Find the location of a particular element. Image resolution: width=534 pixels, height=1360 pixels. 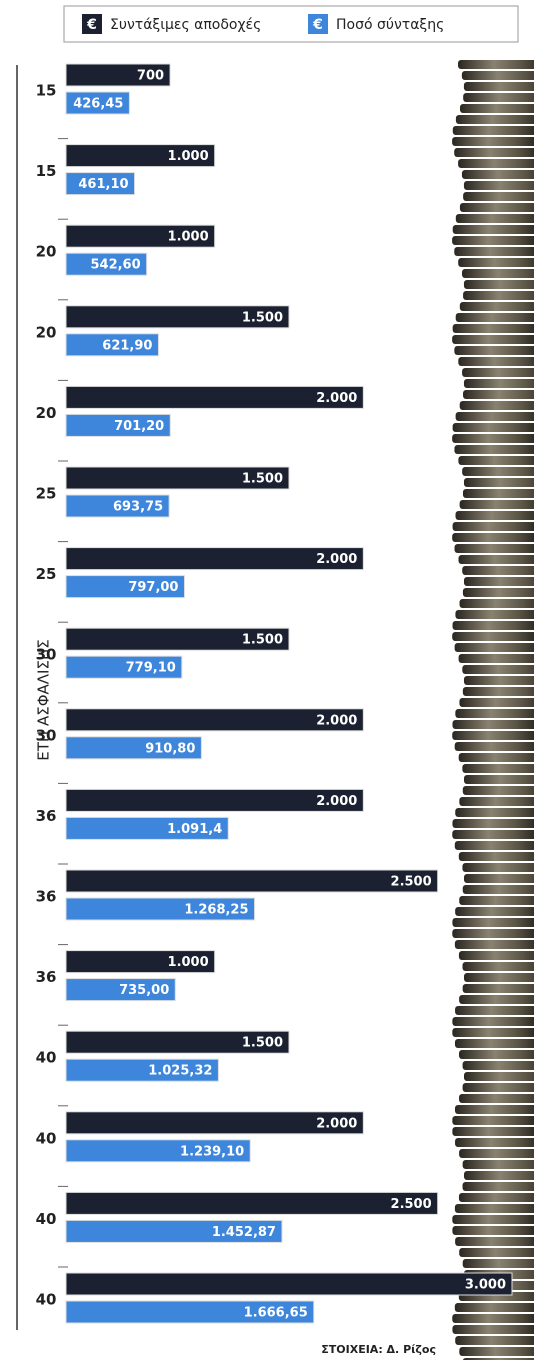

legend-label: Συντάξιμες αποδοχές is located at coordinates (185, 25).